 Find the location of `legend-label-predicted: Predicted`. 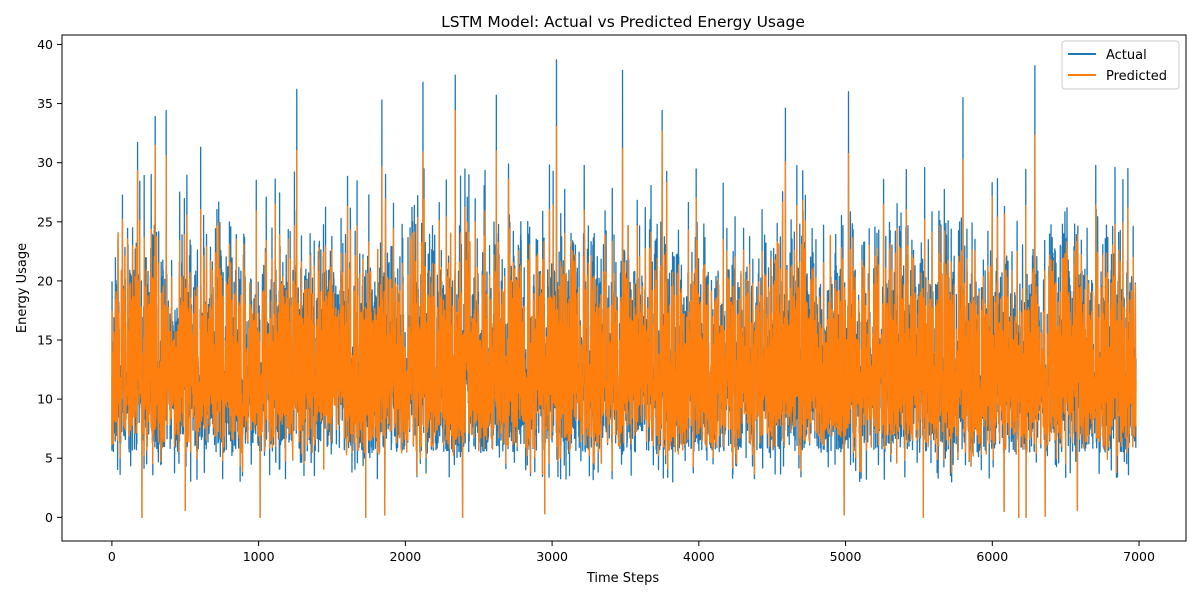

legend-label-predicted: Predicted is located at coordinates (1136, 76).